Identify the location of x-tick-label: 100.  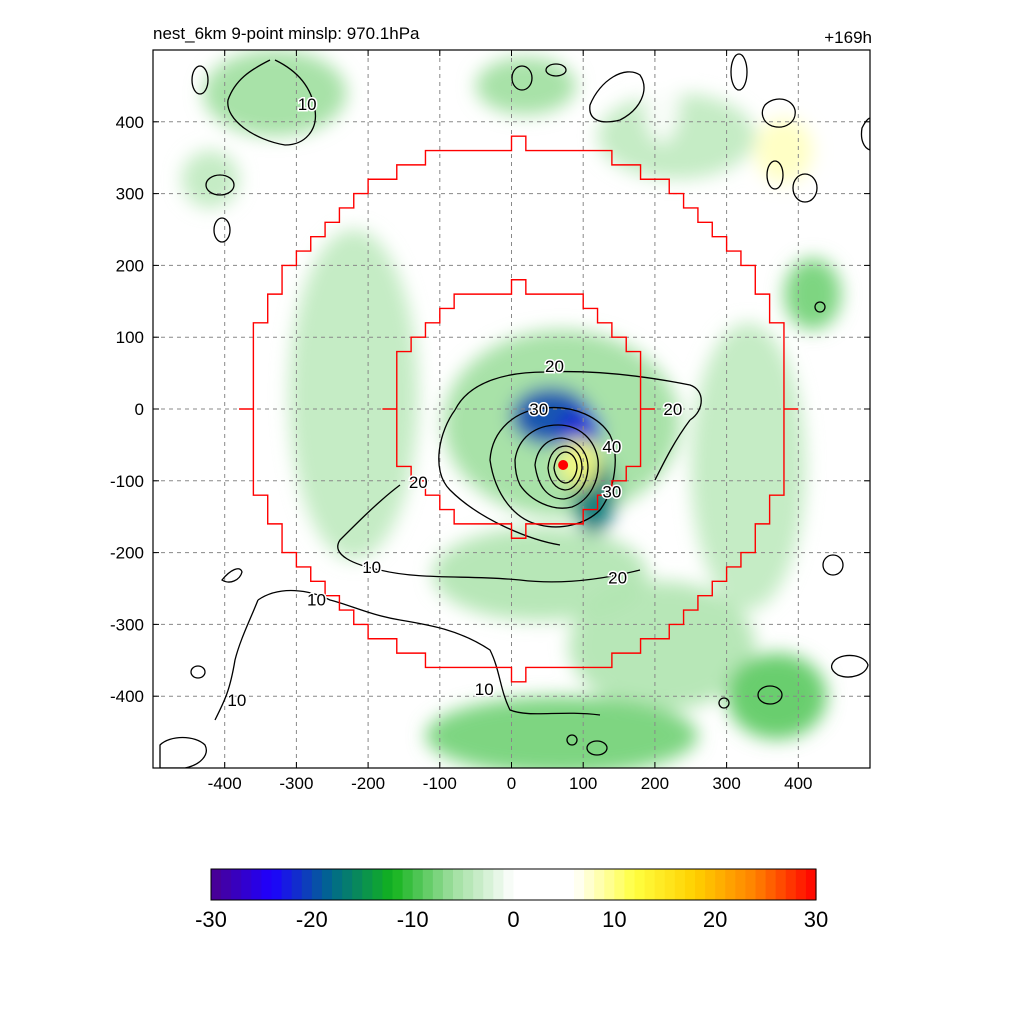
(583, 783).